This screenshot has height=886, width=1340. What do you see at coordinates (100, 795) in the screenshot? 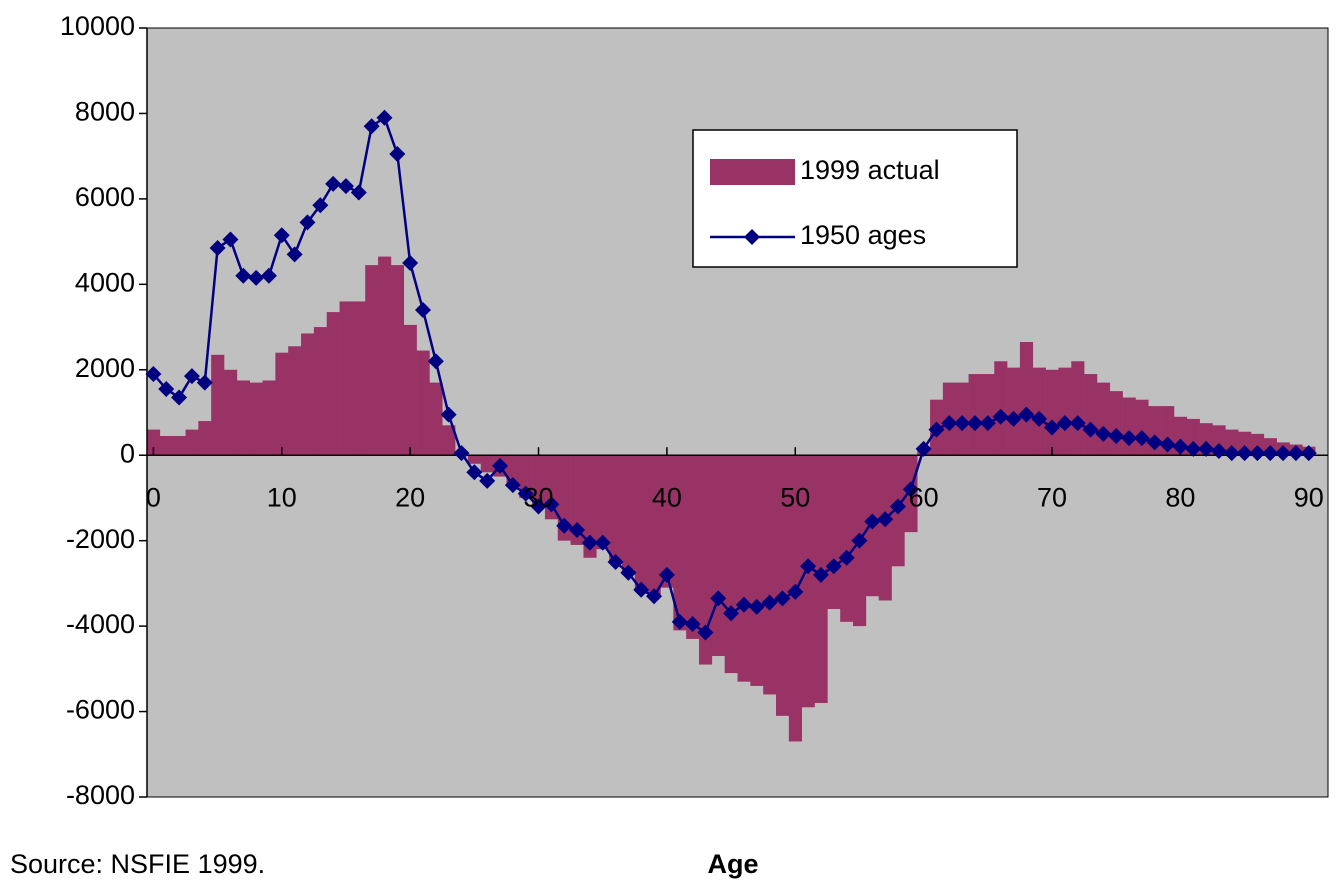
I see `y-tick-label: -8000` at bounding box center [100, 795].